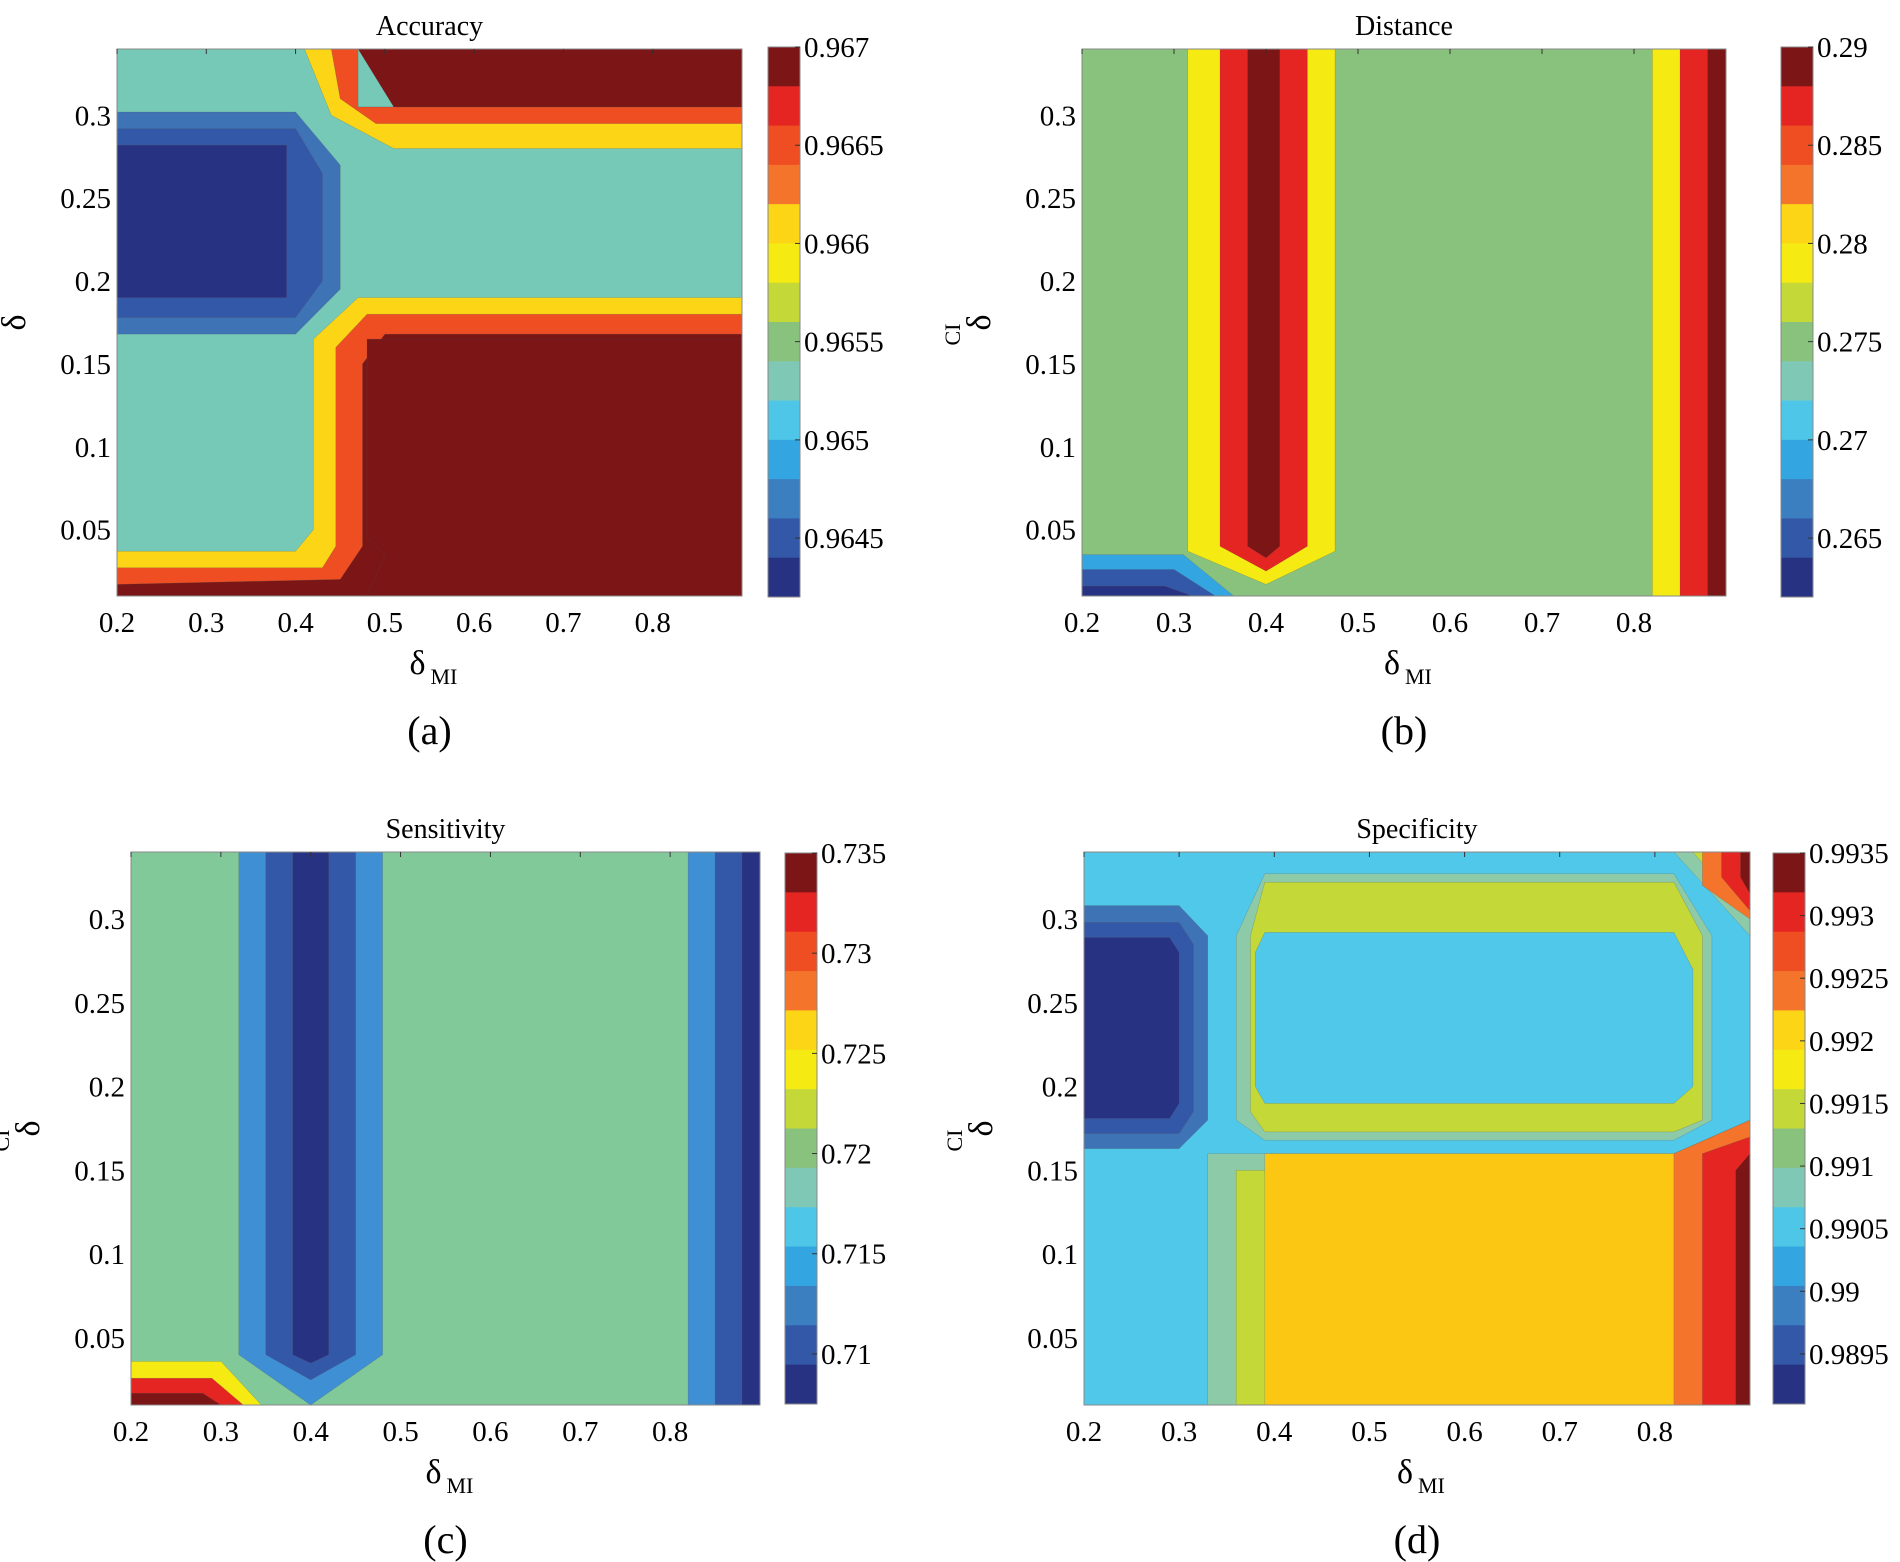 The width and height of the screenshot is (1900, 1562). I want to click on colorbar-tick-label: 0.72, so click(846, 1155).